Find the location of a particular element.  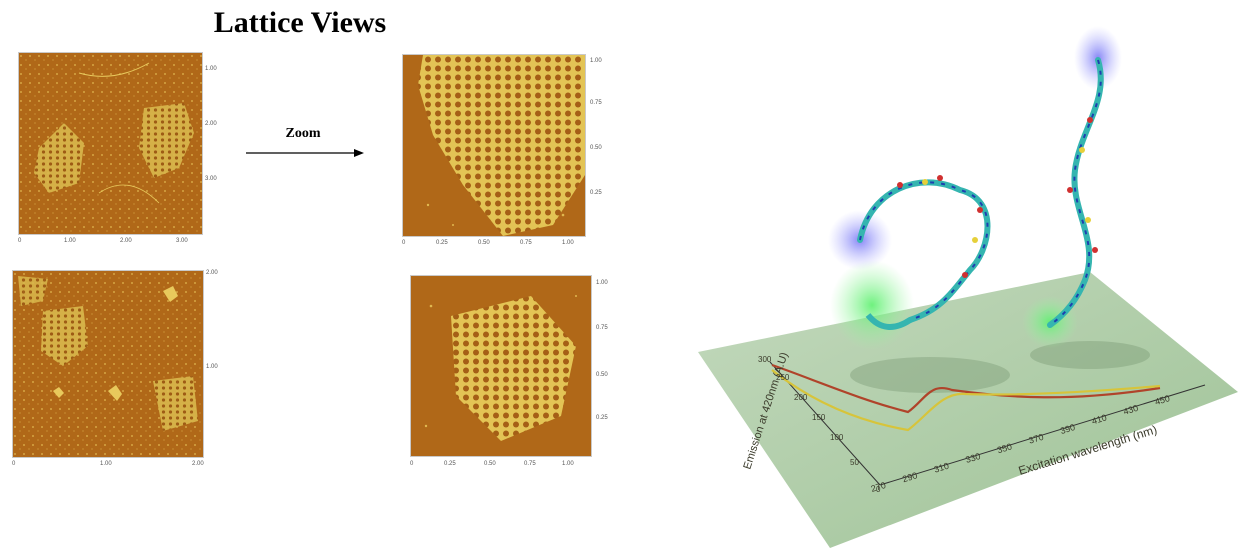

afm-image-top-right is located at coordinates (494, 145).